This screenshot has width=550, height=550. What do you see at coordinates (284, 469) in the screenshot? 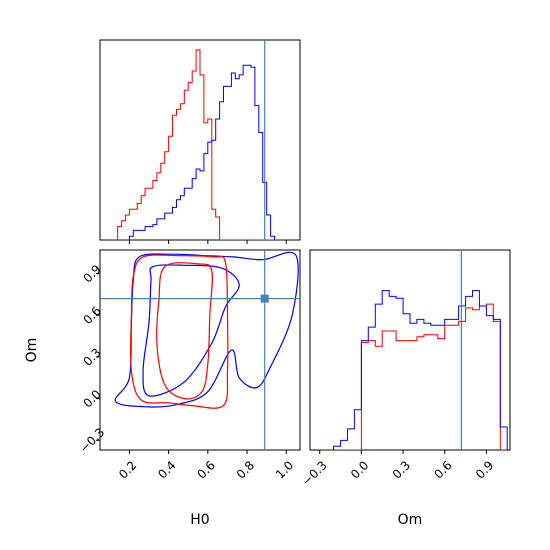
I see `h0-xtick-label: 1.0` at bounding box center [284, 469].